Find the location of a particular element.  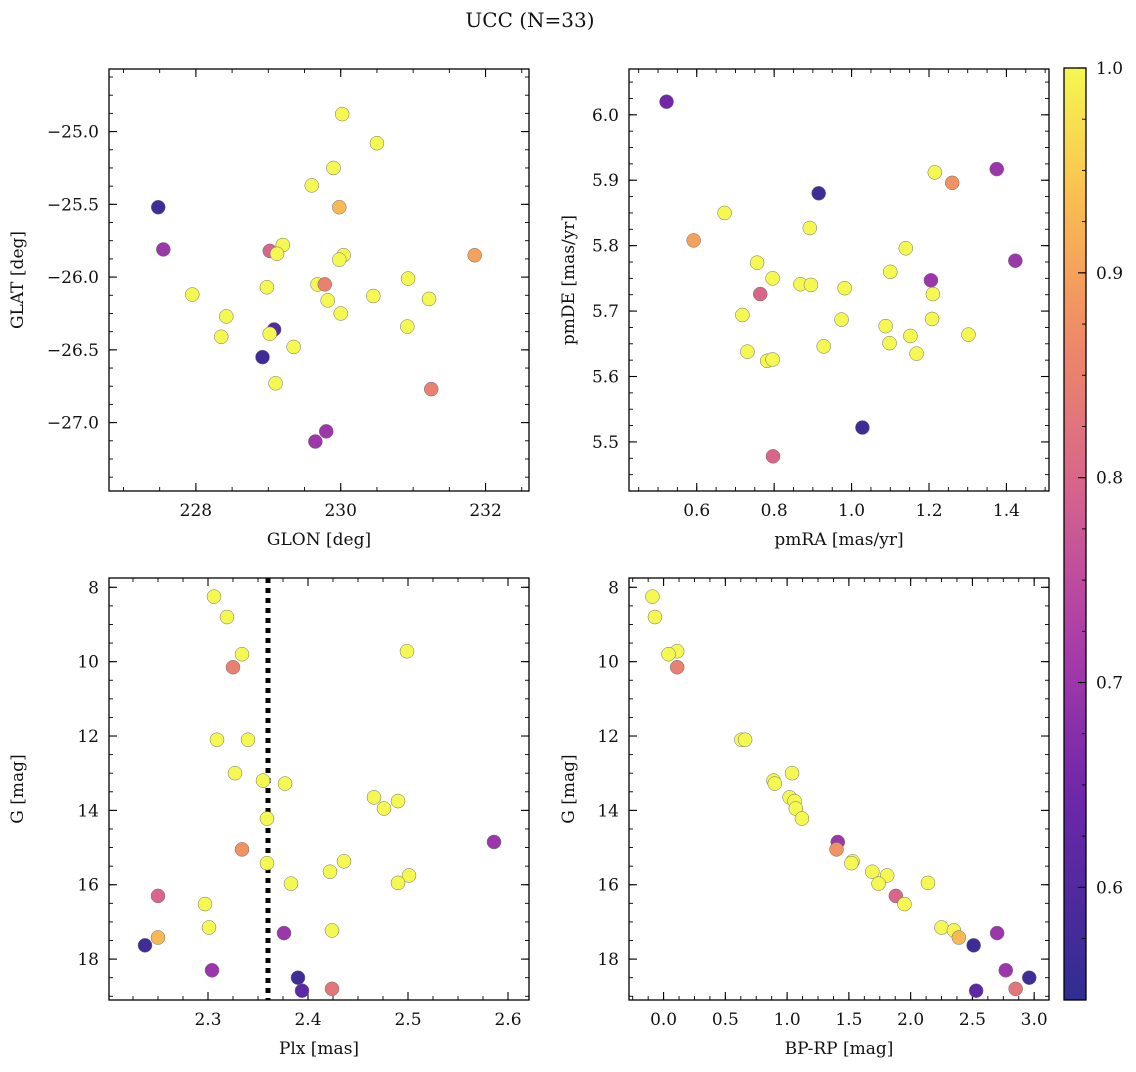

figure-title: UCC (N=33) is located at coordinates (529, 20).